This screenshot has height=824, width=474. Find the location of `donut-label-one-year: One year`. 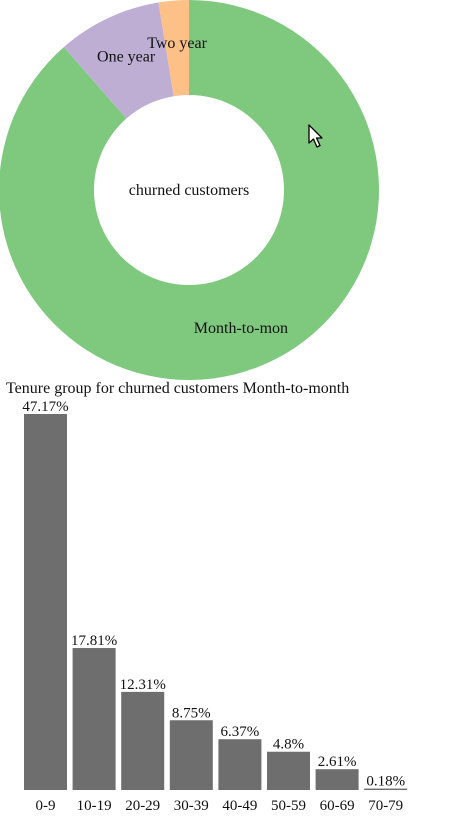

donut-label-one-year: One year is located at coordinates (126, 57).